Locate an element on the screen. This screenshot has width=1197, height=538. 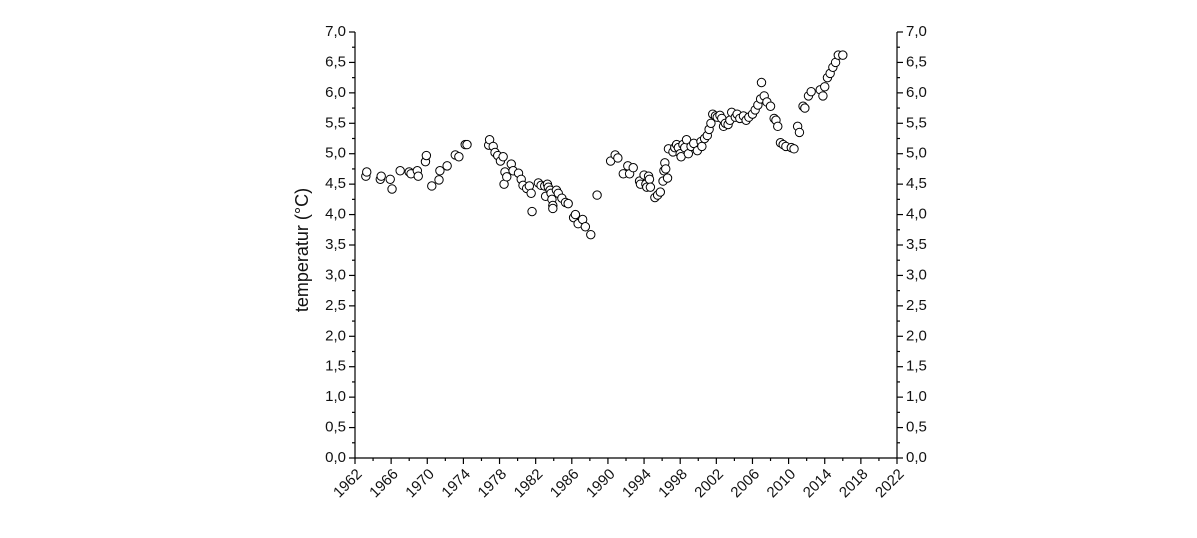
x-tick-label: 2006 is located at coordinates (745, 484).